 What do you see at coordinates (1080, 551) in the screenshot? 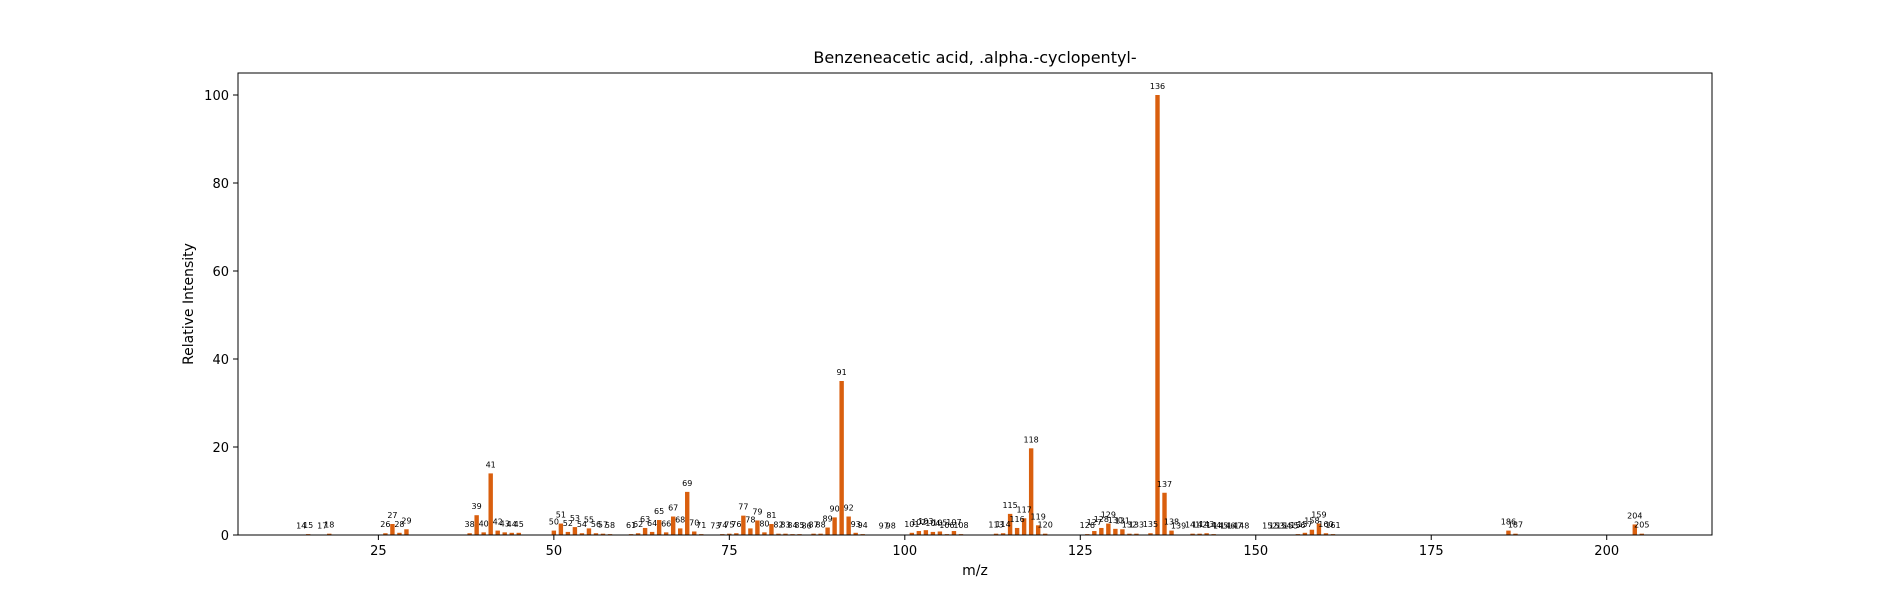
I see `x-tick-label: 125` at bounding box center [1080, 551].